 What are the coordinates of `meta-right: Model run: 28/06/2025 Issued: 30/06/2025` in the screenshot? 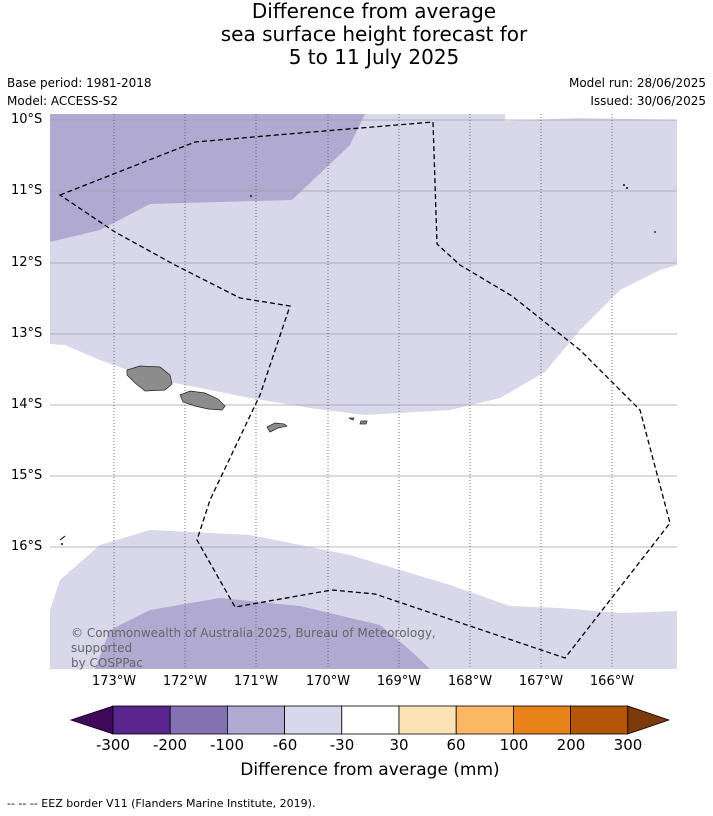 It's located at (637, 92).